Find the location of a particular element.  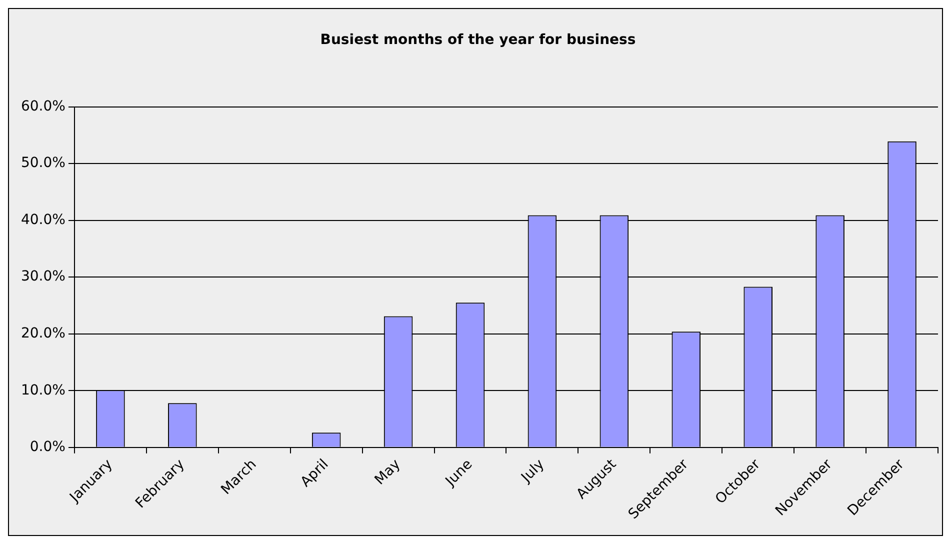

y-tick-label: 60.0% is located at coordinates (43, 106).